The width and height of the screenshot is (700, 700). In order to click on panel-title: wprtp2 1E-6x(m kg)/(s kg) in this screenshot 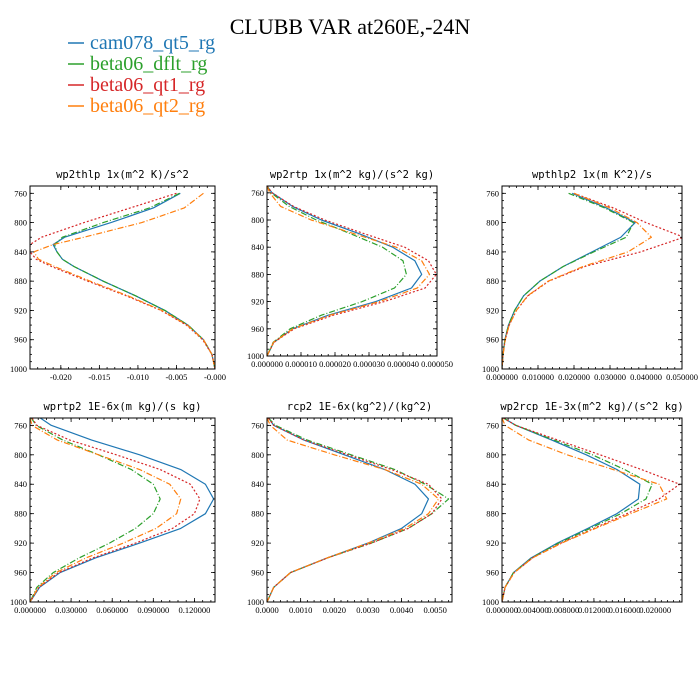, I will do `click(122, 407)`.